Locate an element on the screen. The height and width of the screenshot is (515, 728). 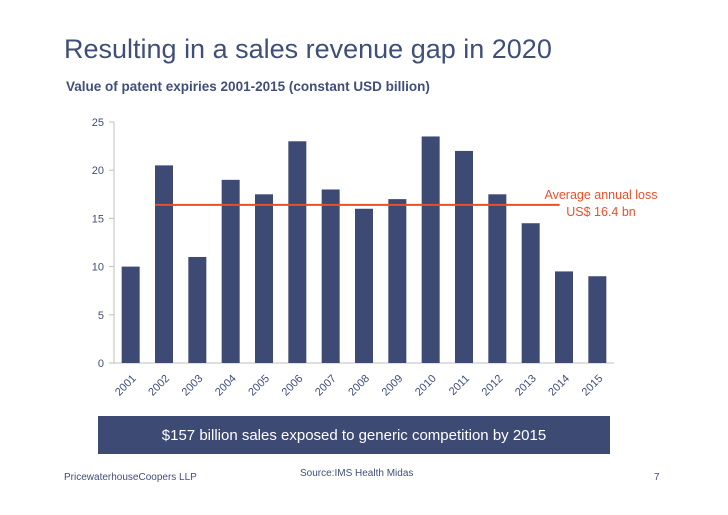
x-tick-label: 2001 is located at coordinates (126, 386).